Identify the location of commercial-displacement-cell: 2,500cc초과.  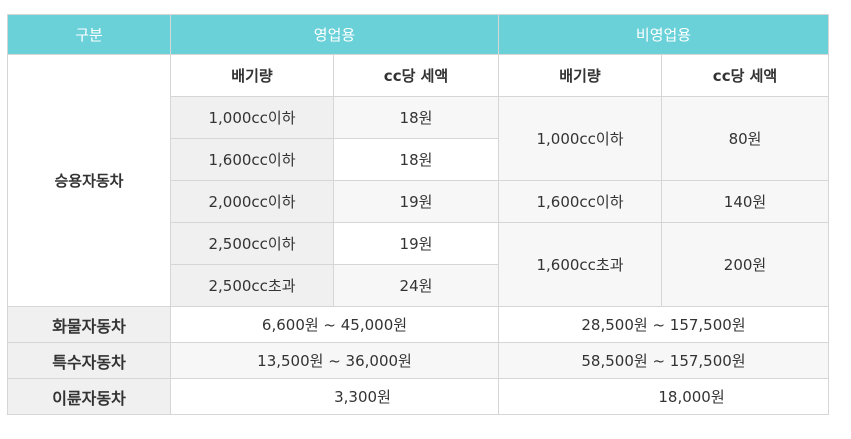
(252, 285).